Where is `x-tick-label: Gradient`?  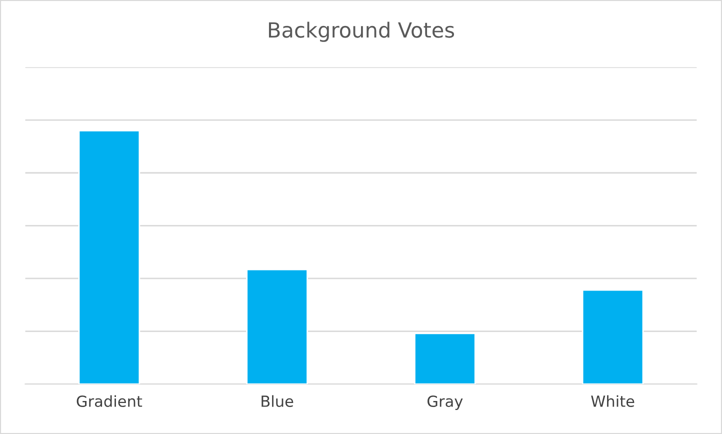
x-tick-label: Gradient is located at coordinates (109, 401).